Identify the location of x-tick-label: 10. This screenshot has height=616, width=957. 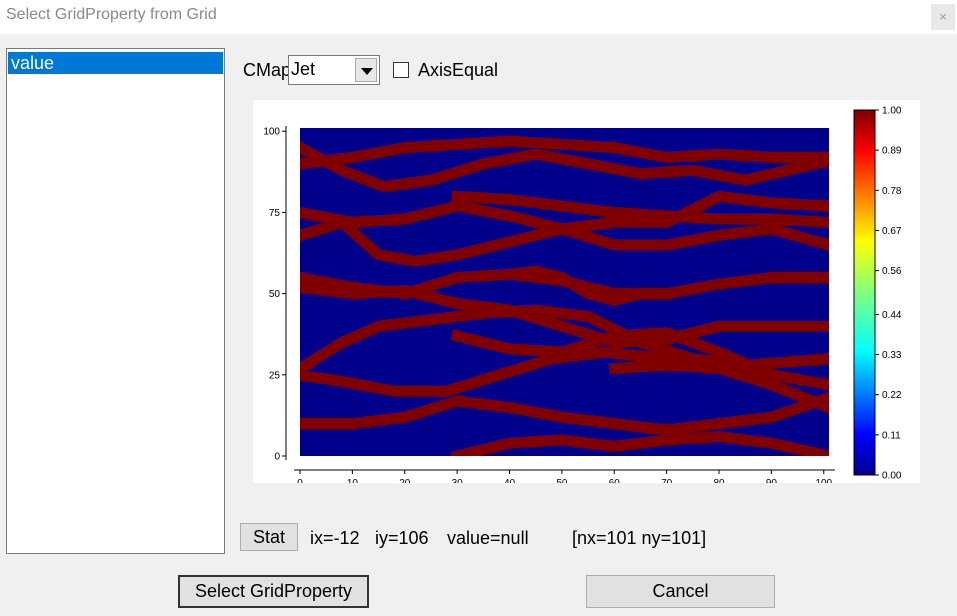
(353, 480).